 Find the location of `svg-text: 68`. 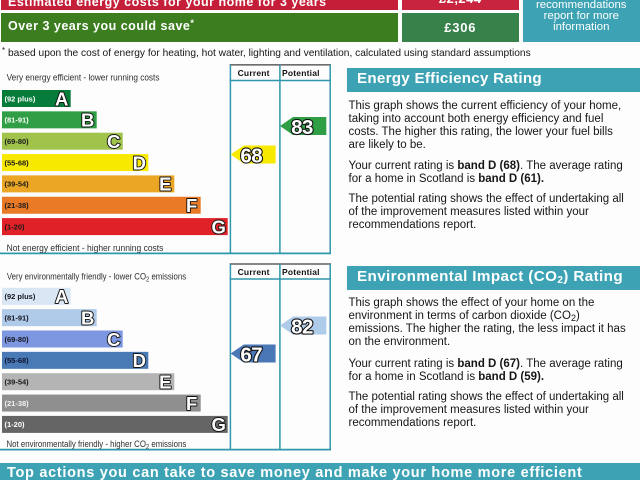

svg-text: 68 is located at coordinates (251, 156).